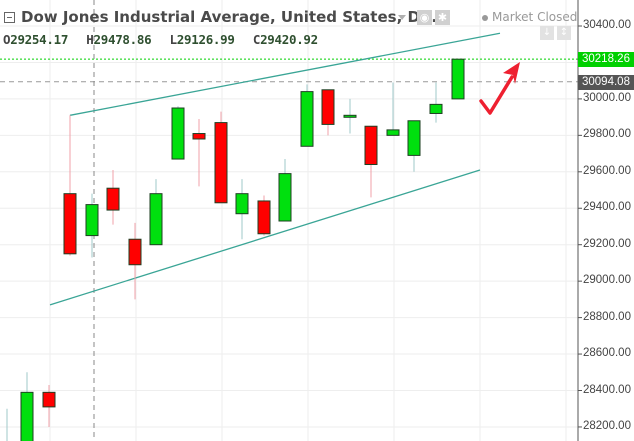 This screenshot has width=634, height=441. Describe the element at coordinates (607, 280) in the screenshot. I see `axis-label: 29000.00` at that location.